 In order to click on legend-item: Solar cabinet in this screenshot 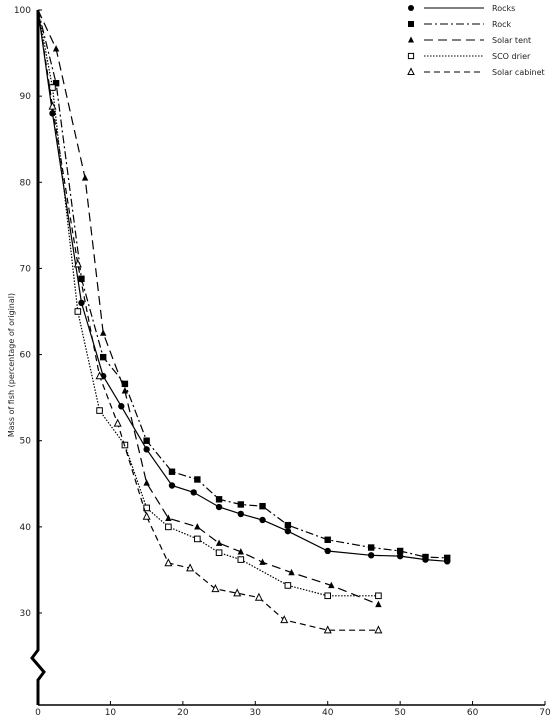, I will do `click(476, 72)`.